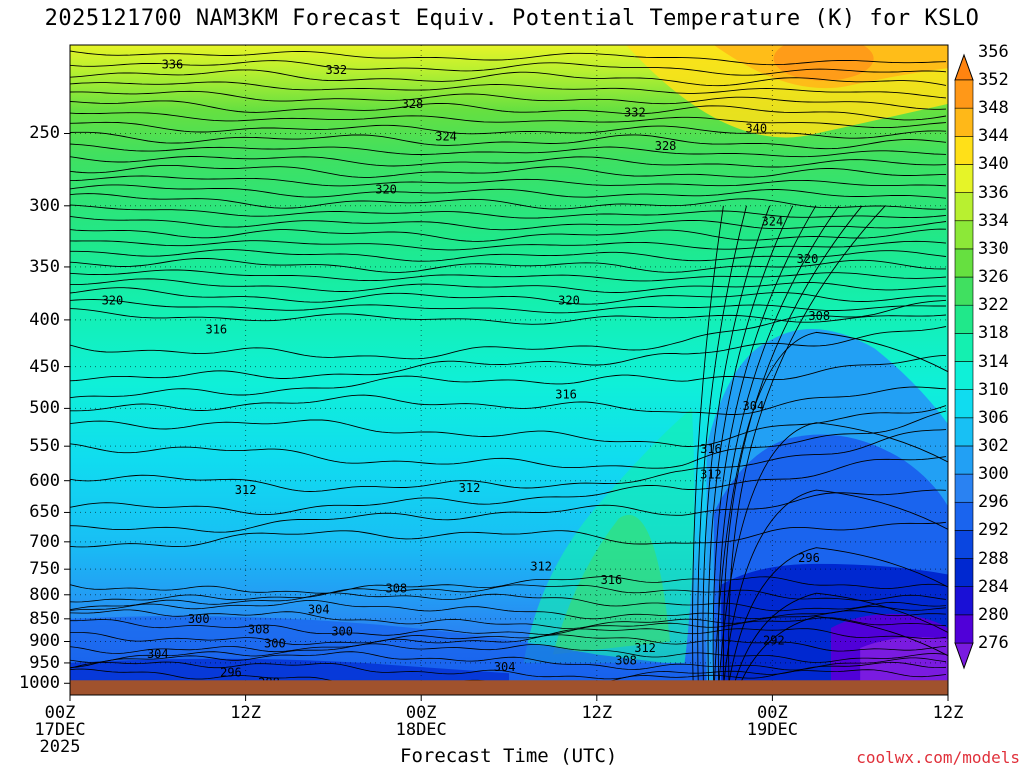 The height and width of the screenshot is (768, 1024). I want to click on colorbar-label: 322, so click(993, 305).